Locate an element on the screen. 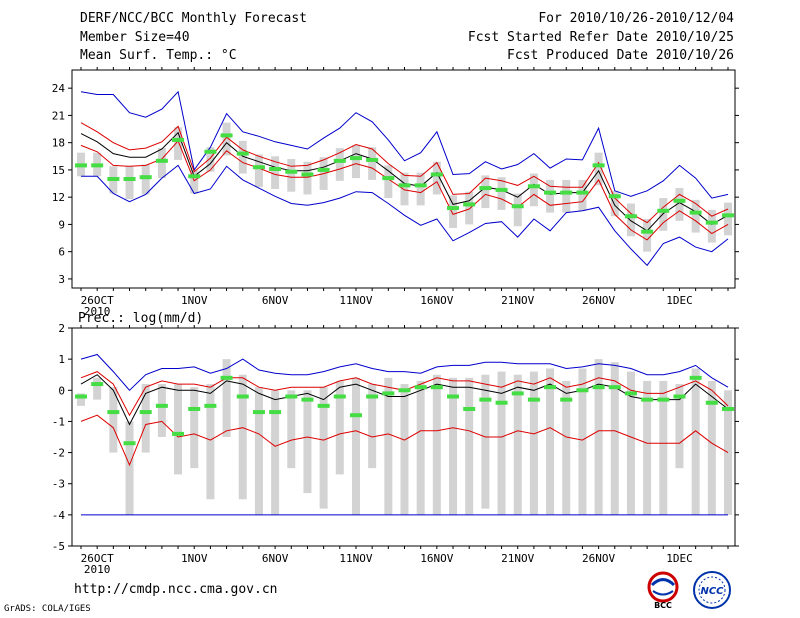 This screenshot has height=618, width=800. prec-ytick-label: -1 is located at coordinates (58, 421).